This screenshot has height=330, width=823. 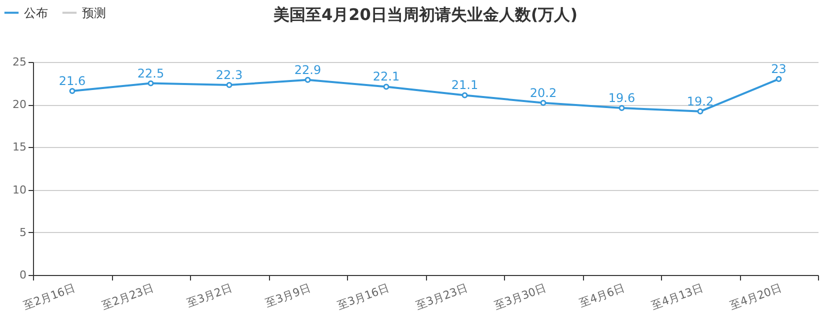 I want to click on x-tick-label: 至3月16日, so click(x=363, y=297).